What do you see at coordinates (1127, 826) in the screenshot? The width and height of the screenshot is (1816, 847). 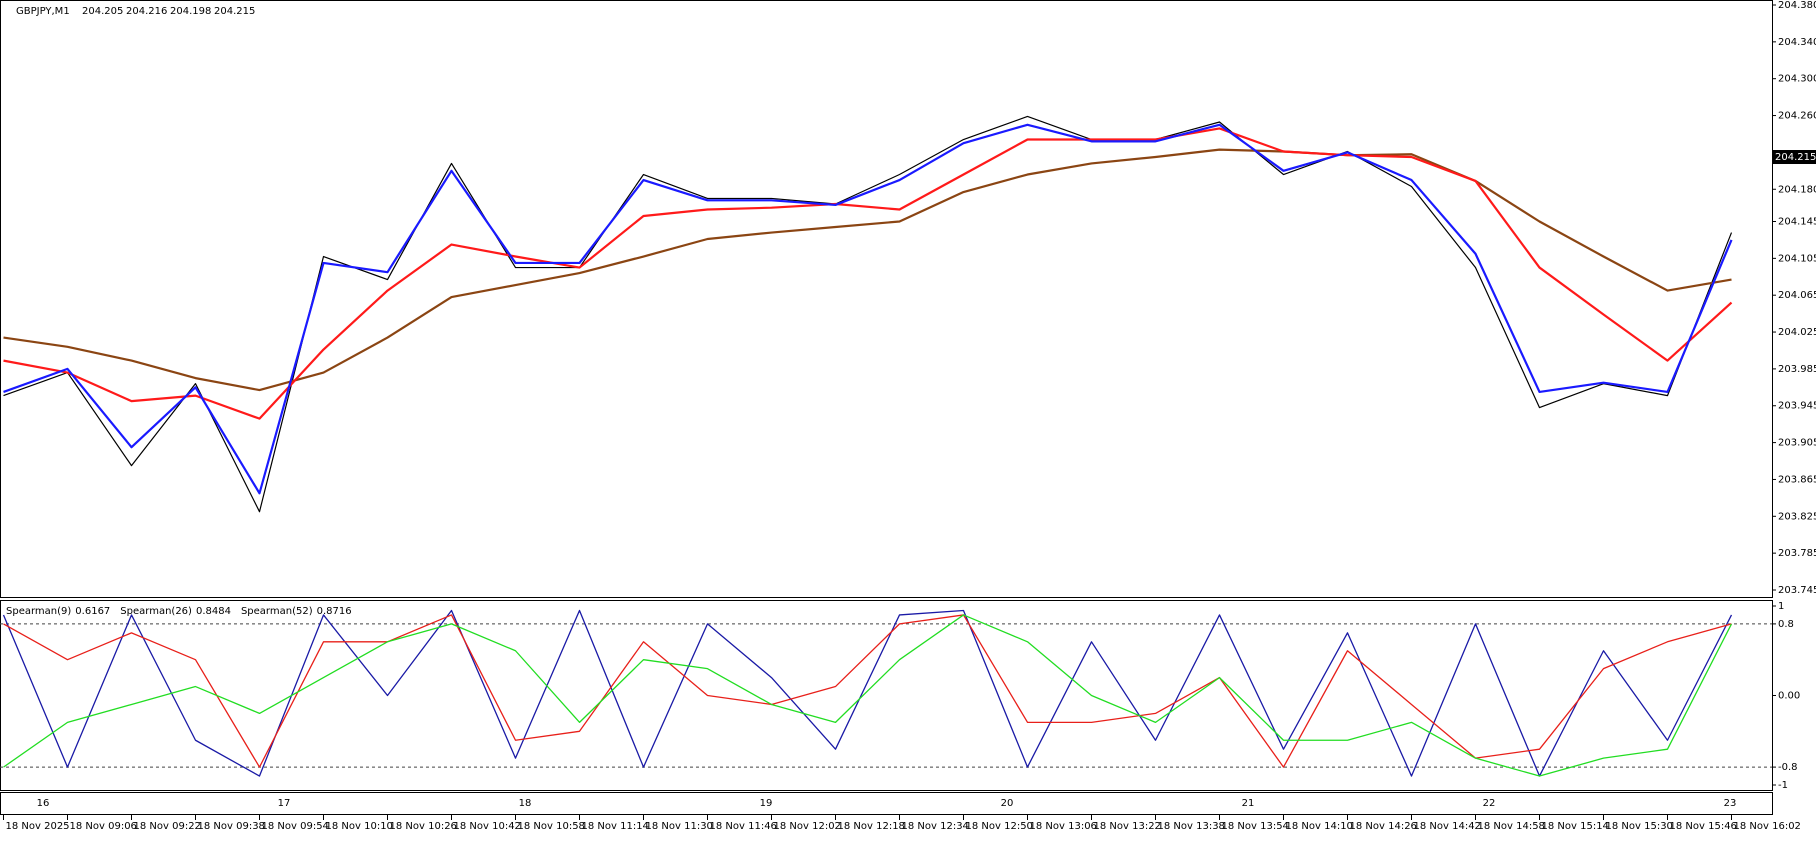 I see `time-label: 18 Nov 13:22` at bounding box center [1127, 826].